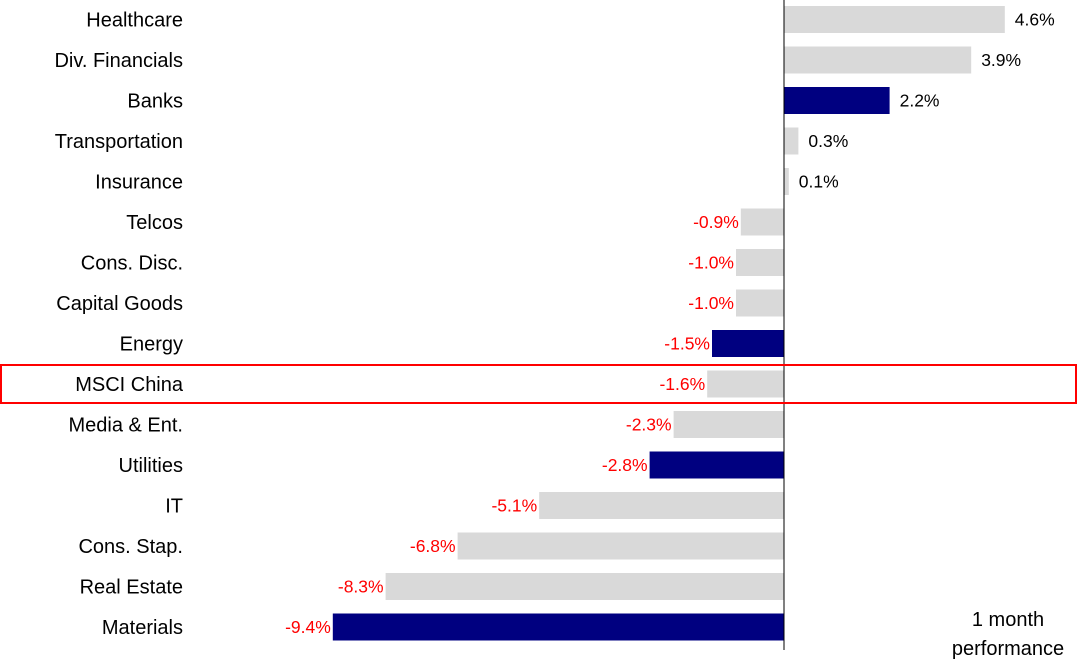 This screenshot has width=1080, height=662. I want to click on value-label-energy: -1.5%, so click(687, 344).